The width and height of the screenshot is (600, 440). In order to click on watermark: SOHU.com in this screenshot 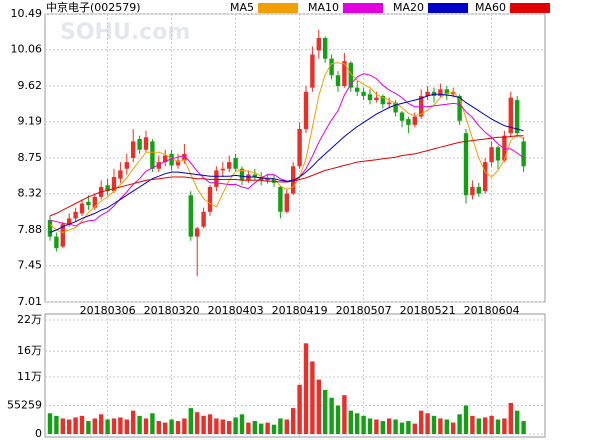, I will do `click(125, 32)`.